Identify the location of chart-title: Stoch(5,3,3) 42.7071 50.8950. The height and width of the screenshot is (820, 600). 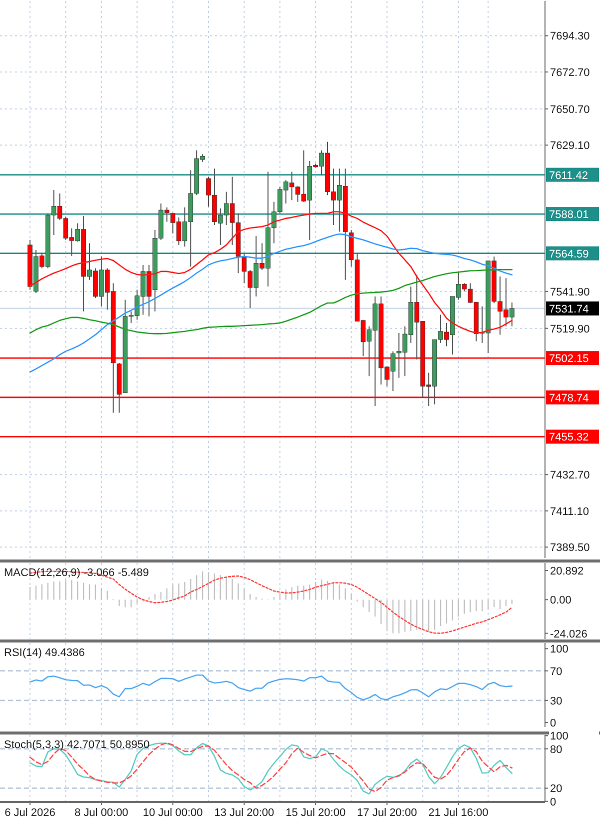
(77, 745).